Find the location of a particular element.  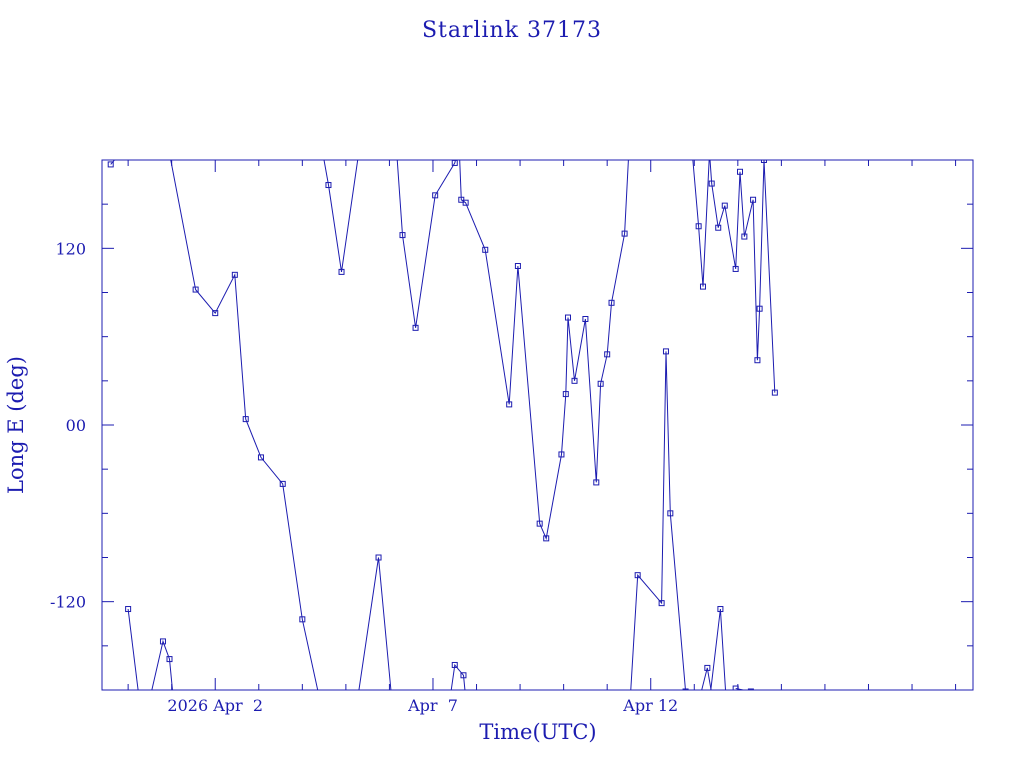

x-tick-label: Apr 7 is located at coordinates (432, 705).